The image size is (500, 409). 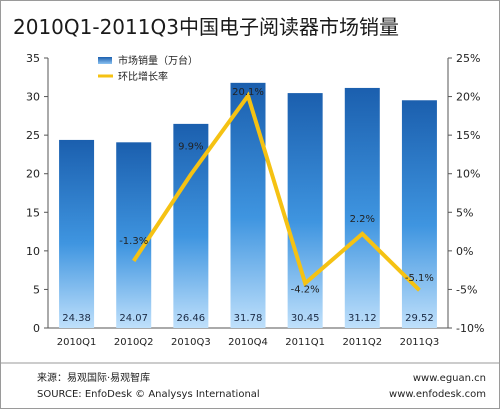 What do you see at coordinates (133, 241) in the screenshot?
I see `growth-value-label: -1.3%` at bounding box center [133, 241].